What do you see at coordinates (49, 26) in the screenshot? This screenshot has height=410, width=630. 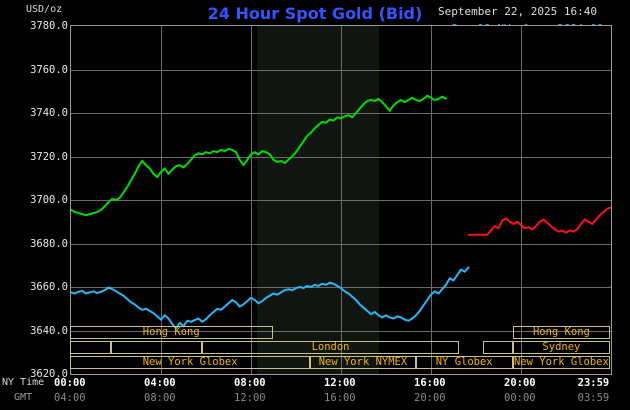 I see `y-axis-tick-label: 3780.0` at bounding box center [49, 26].